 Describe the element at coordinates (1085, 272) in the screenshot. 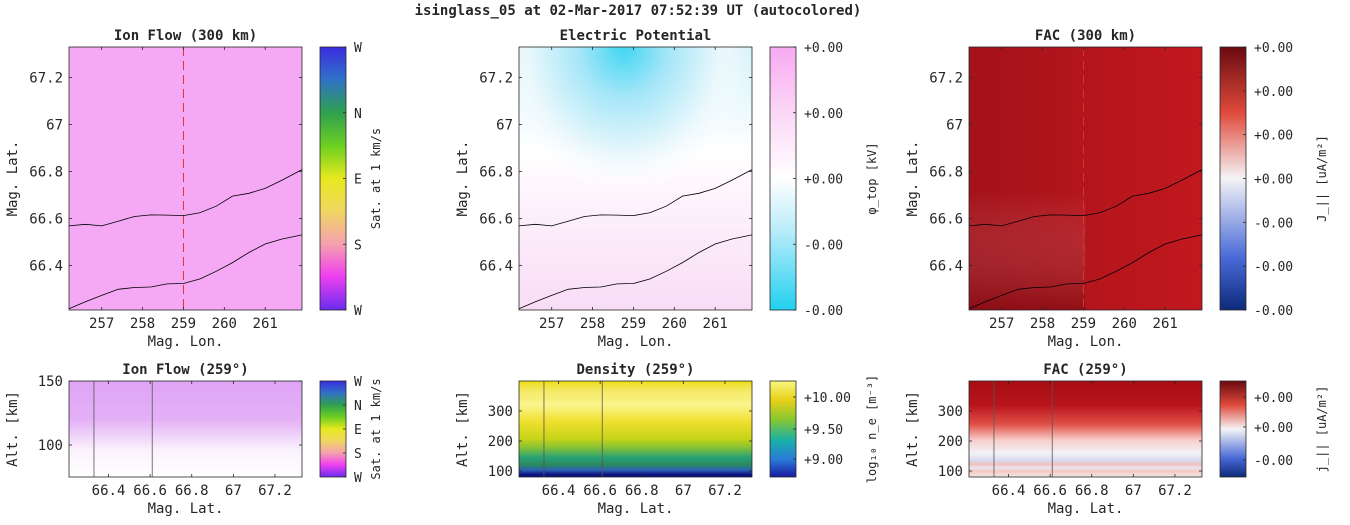

I see `boundary-line-lower` at that location.